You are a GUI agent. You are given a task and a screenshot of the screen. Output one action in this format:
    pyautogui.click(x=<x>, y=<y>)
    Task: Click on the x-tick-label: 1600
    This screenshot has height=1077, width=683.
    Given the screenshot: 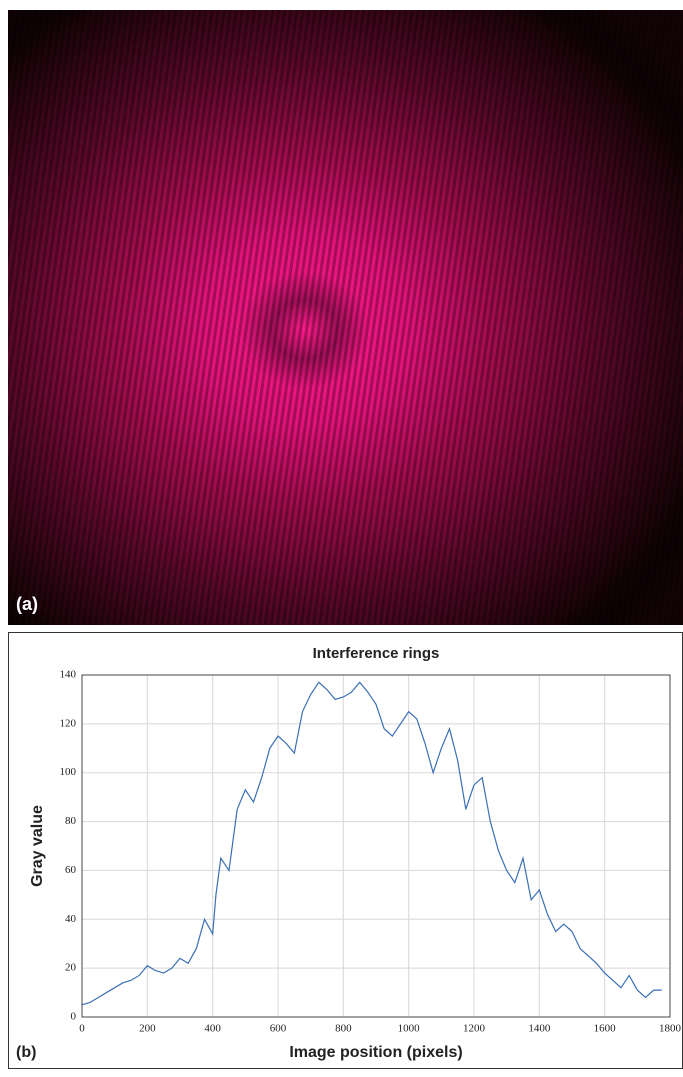 What is the action you would take?
    pyautogui.click(x=605, y=1029)
    